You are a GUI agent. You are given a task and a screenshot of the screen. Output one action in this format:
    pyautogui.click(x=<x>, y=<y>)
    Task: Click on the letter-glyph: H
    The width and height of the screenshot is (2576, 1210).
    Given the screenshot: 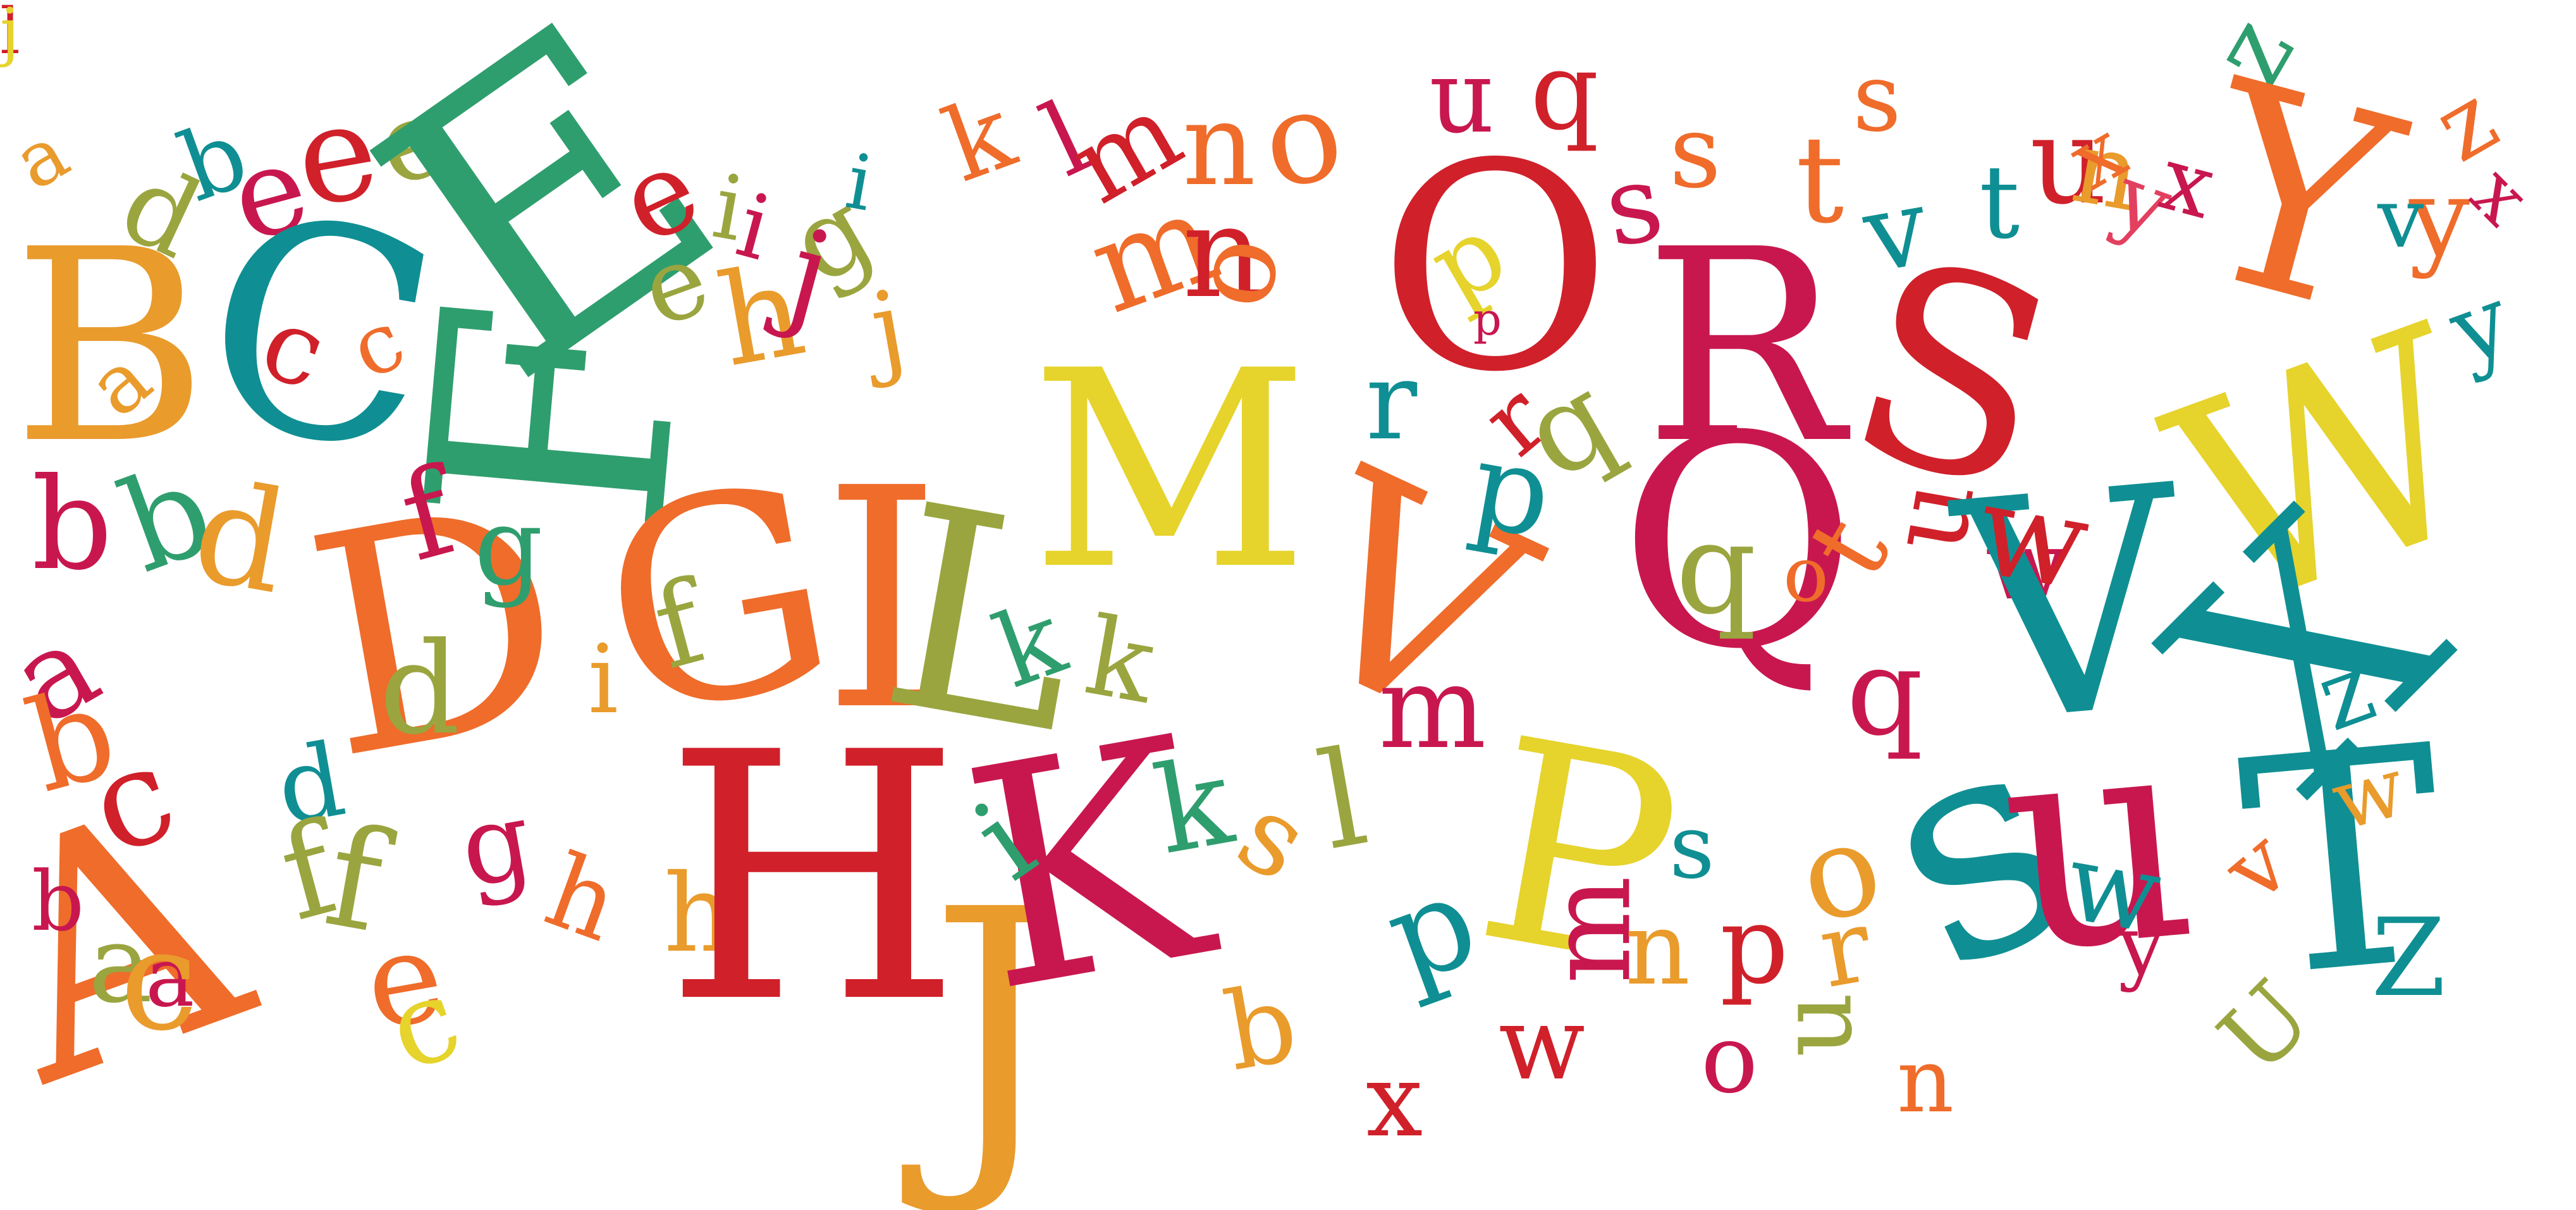 What is the action you would take?
    pyautogui.click(x=813, y=879)
    